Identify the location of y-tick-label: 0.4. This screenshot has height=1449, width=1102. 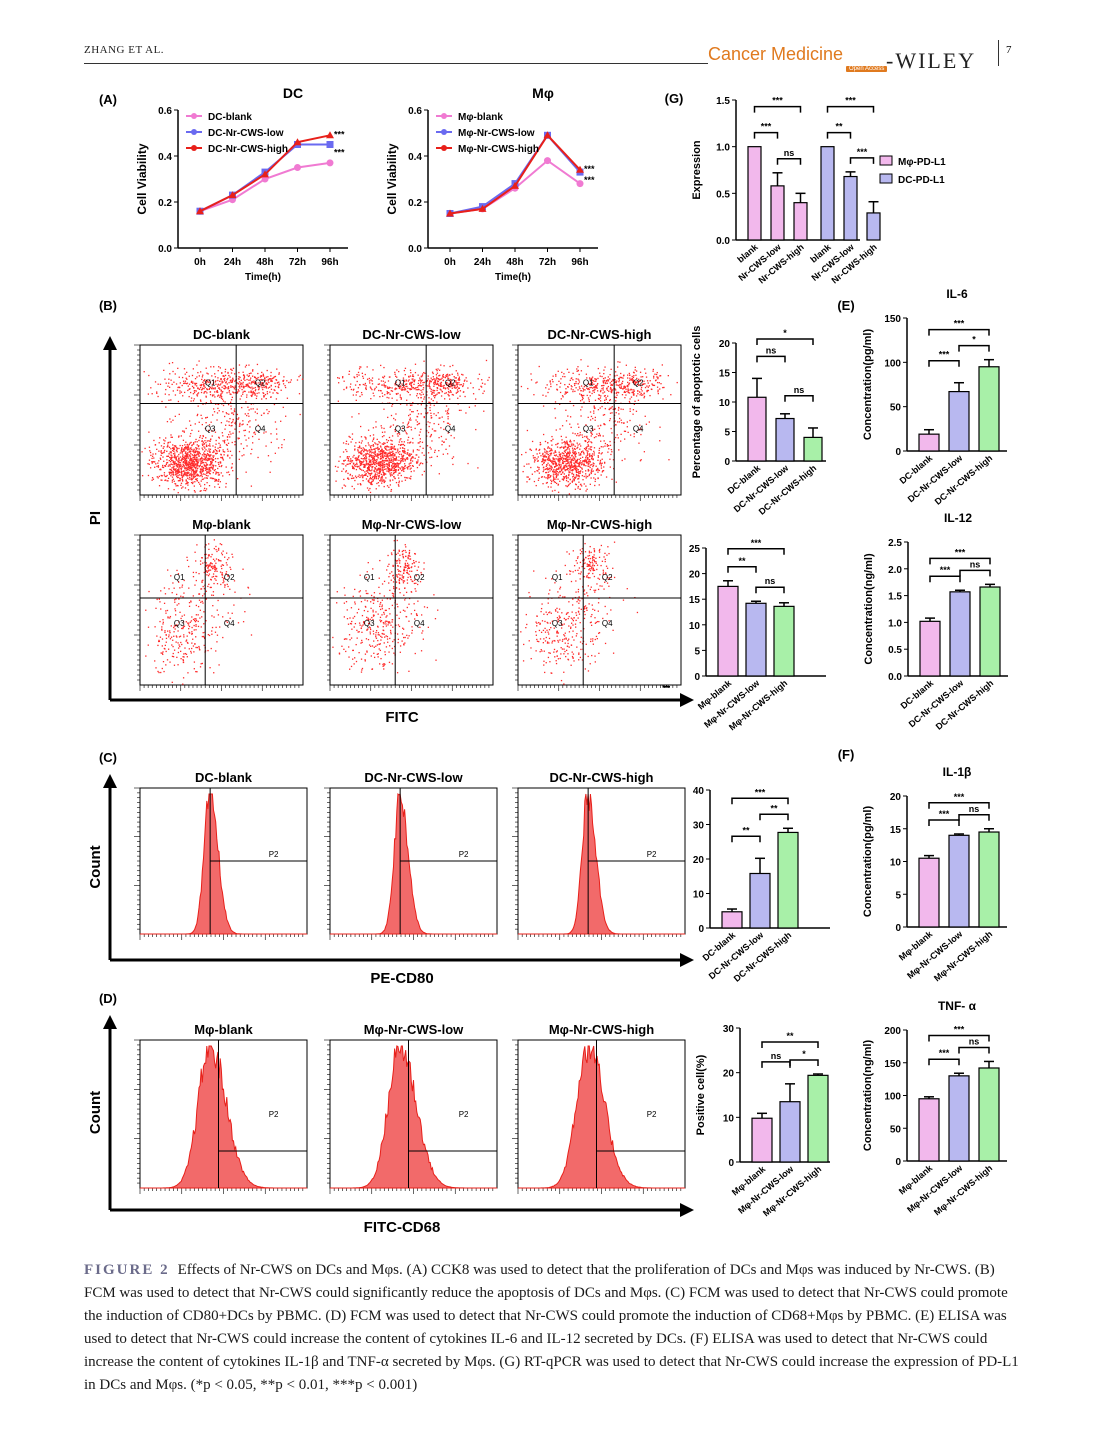
(165, 157).